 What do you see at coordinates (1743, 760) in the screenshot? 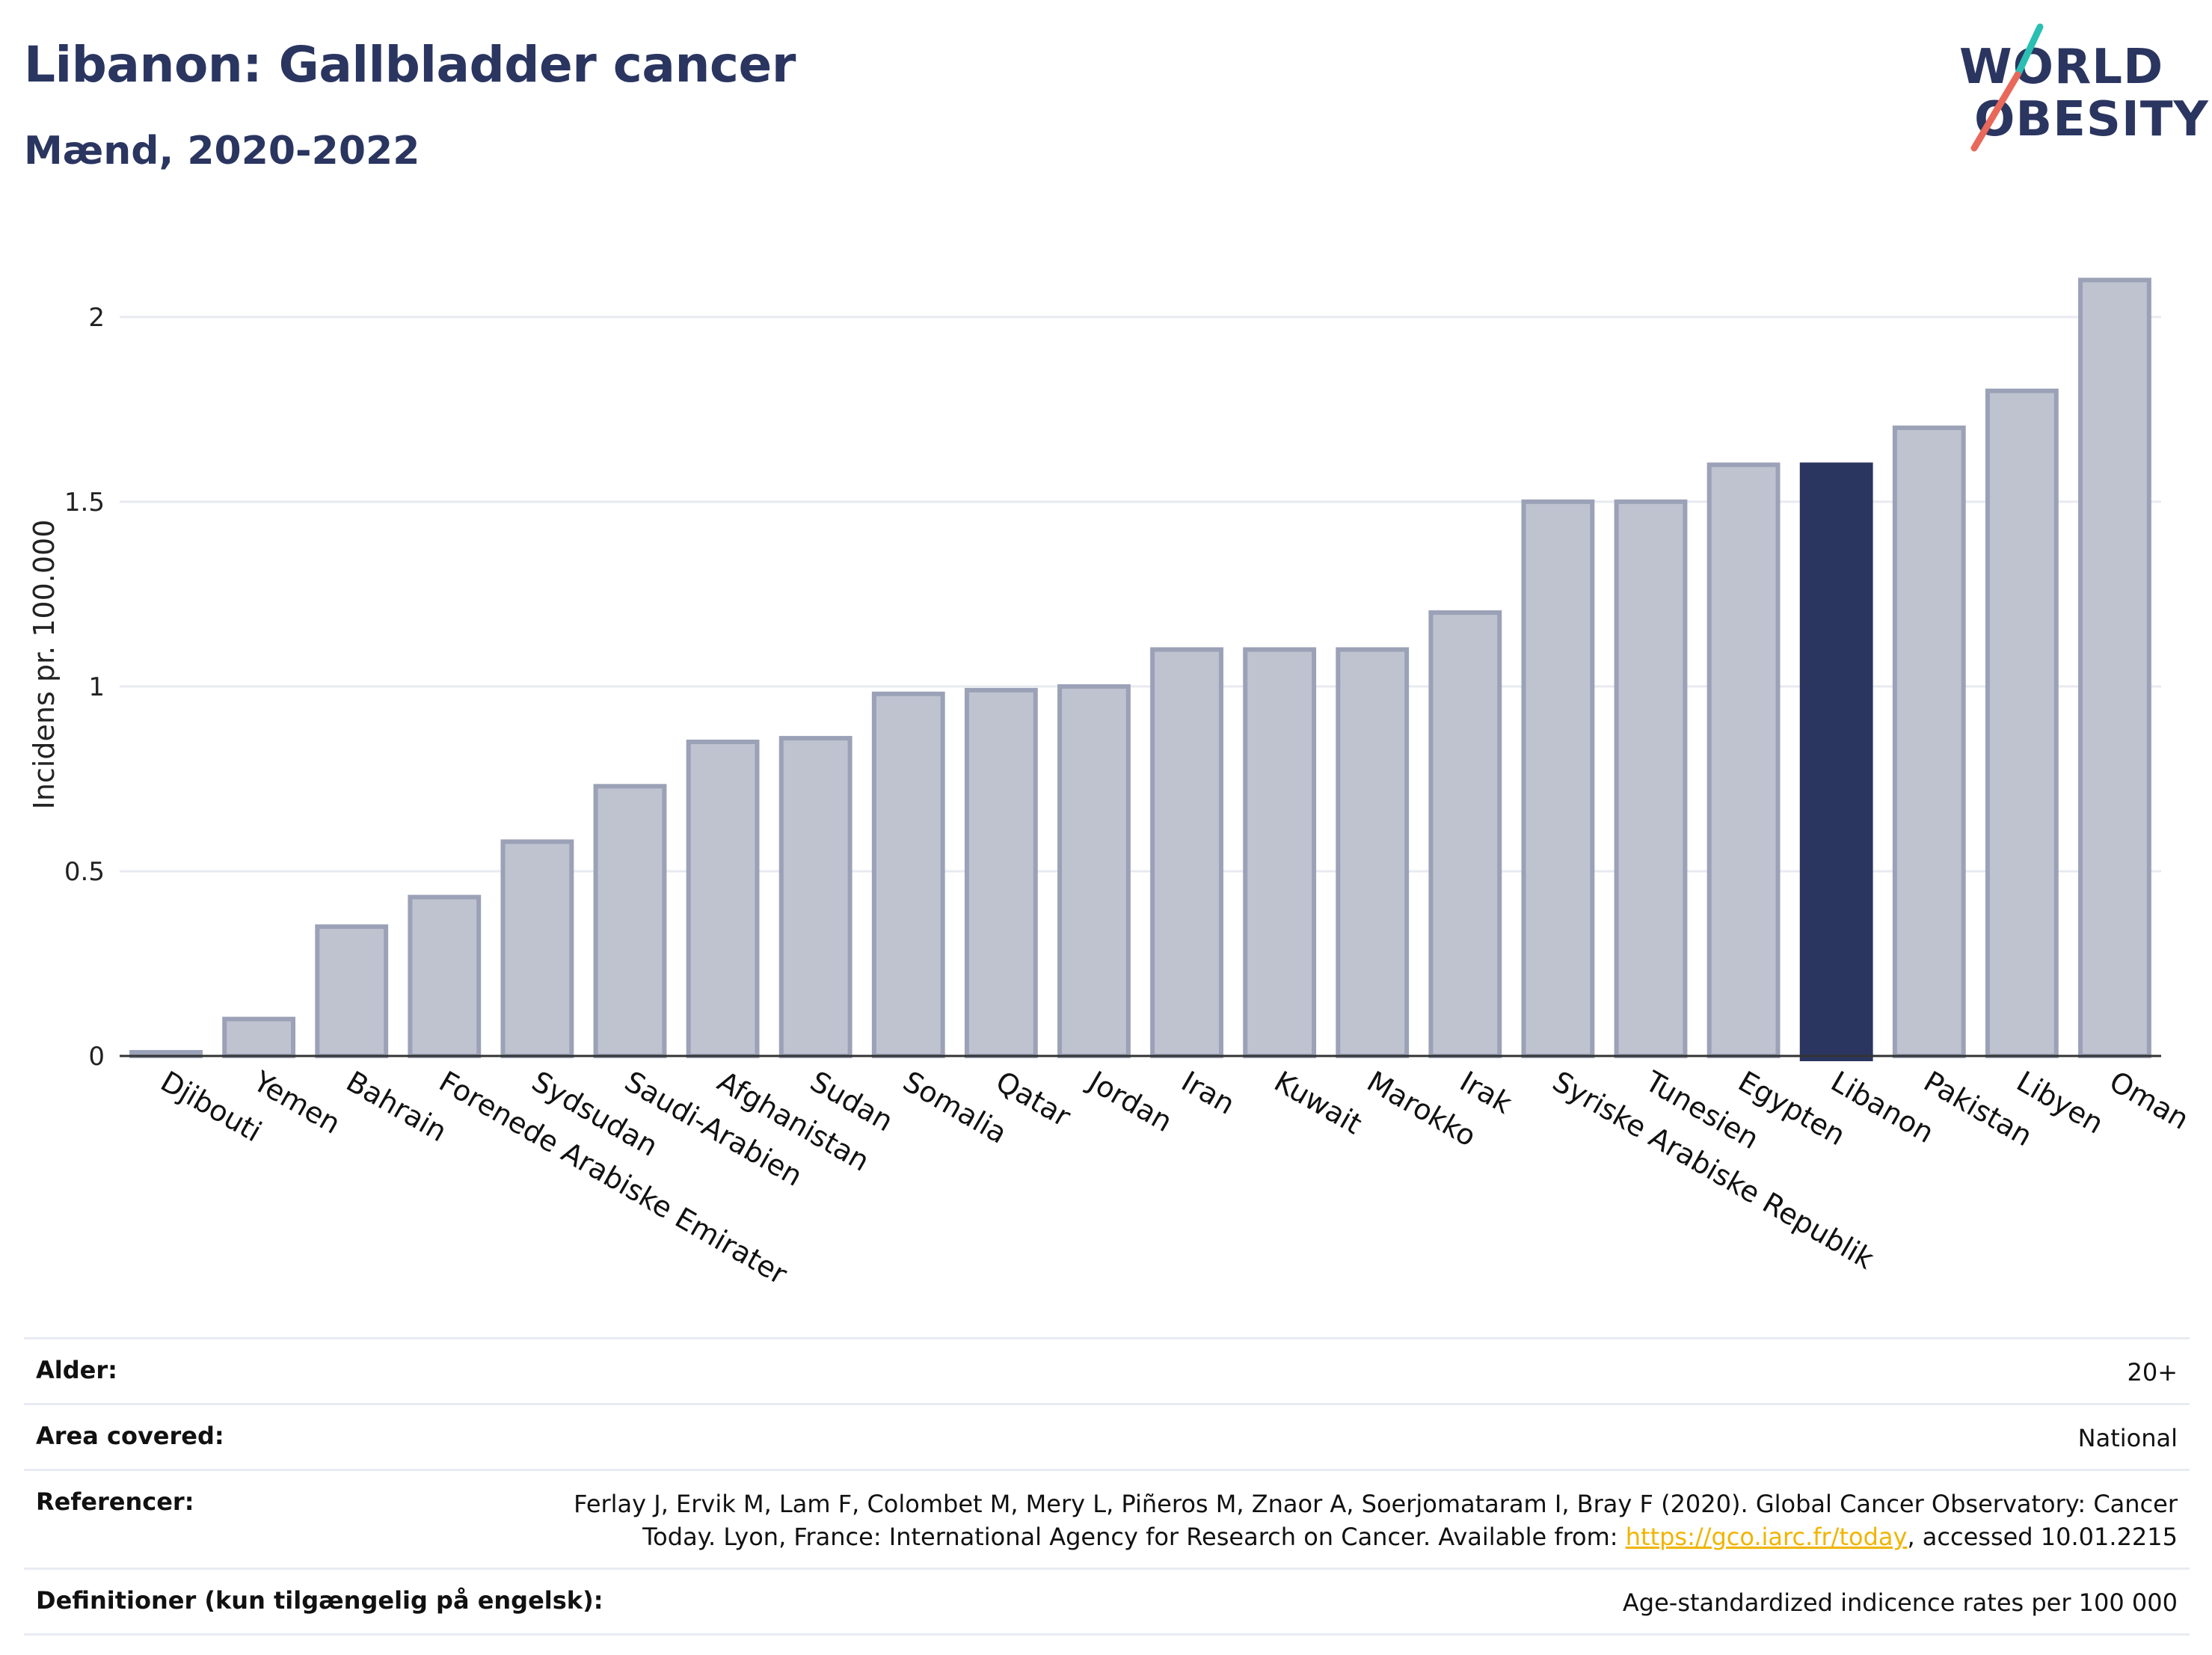
I see `bar-egypten` at bounding box center [1743, 760].